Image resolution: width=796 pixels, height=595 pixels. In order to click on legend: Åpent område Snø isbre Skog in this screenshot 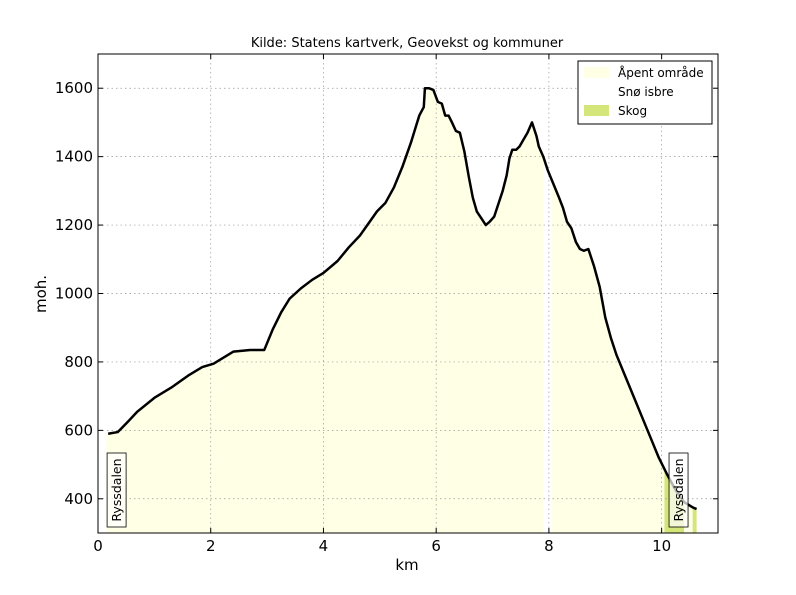, I will do `click(645, 92)`.